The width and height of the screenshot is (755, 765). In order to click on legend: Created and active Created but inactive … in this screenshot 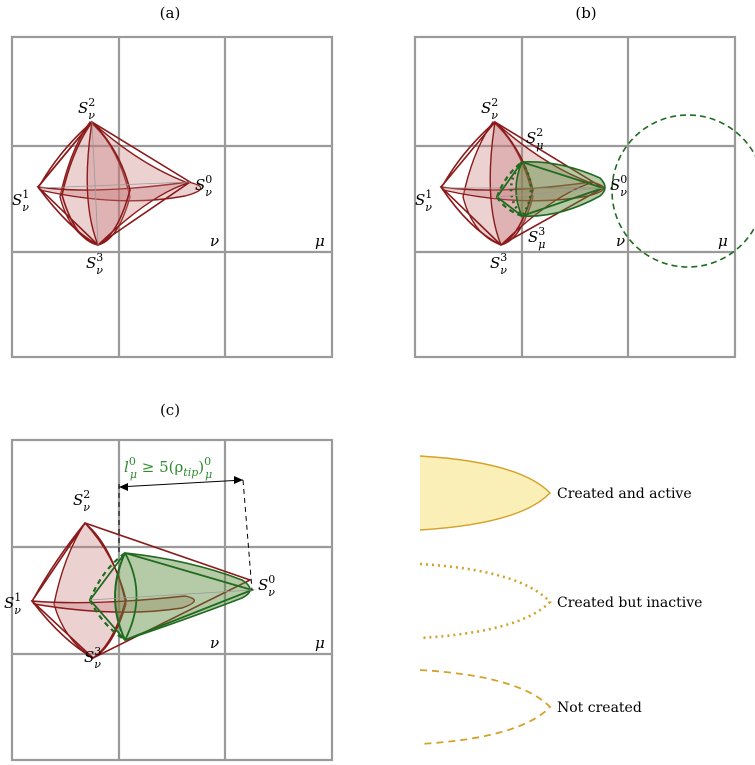, I will do `click(560, 600)`.